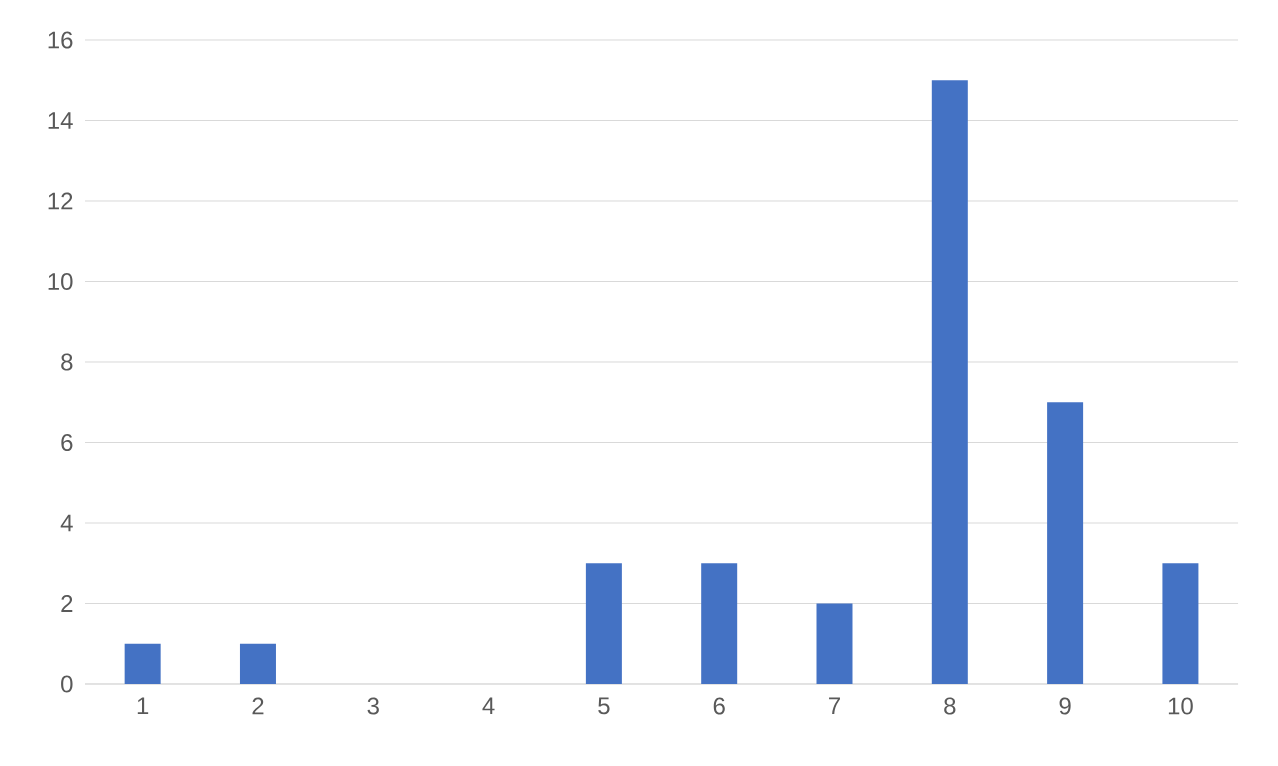 This screenshot has width=1278, height=766. What do you see at coordinates (67, 684) in the screenshot?
I see `y-tick-label: 0` at bounding box center [67, 684].